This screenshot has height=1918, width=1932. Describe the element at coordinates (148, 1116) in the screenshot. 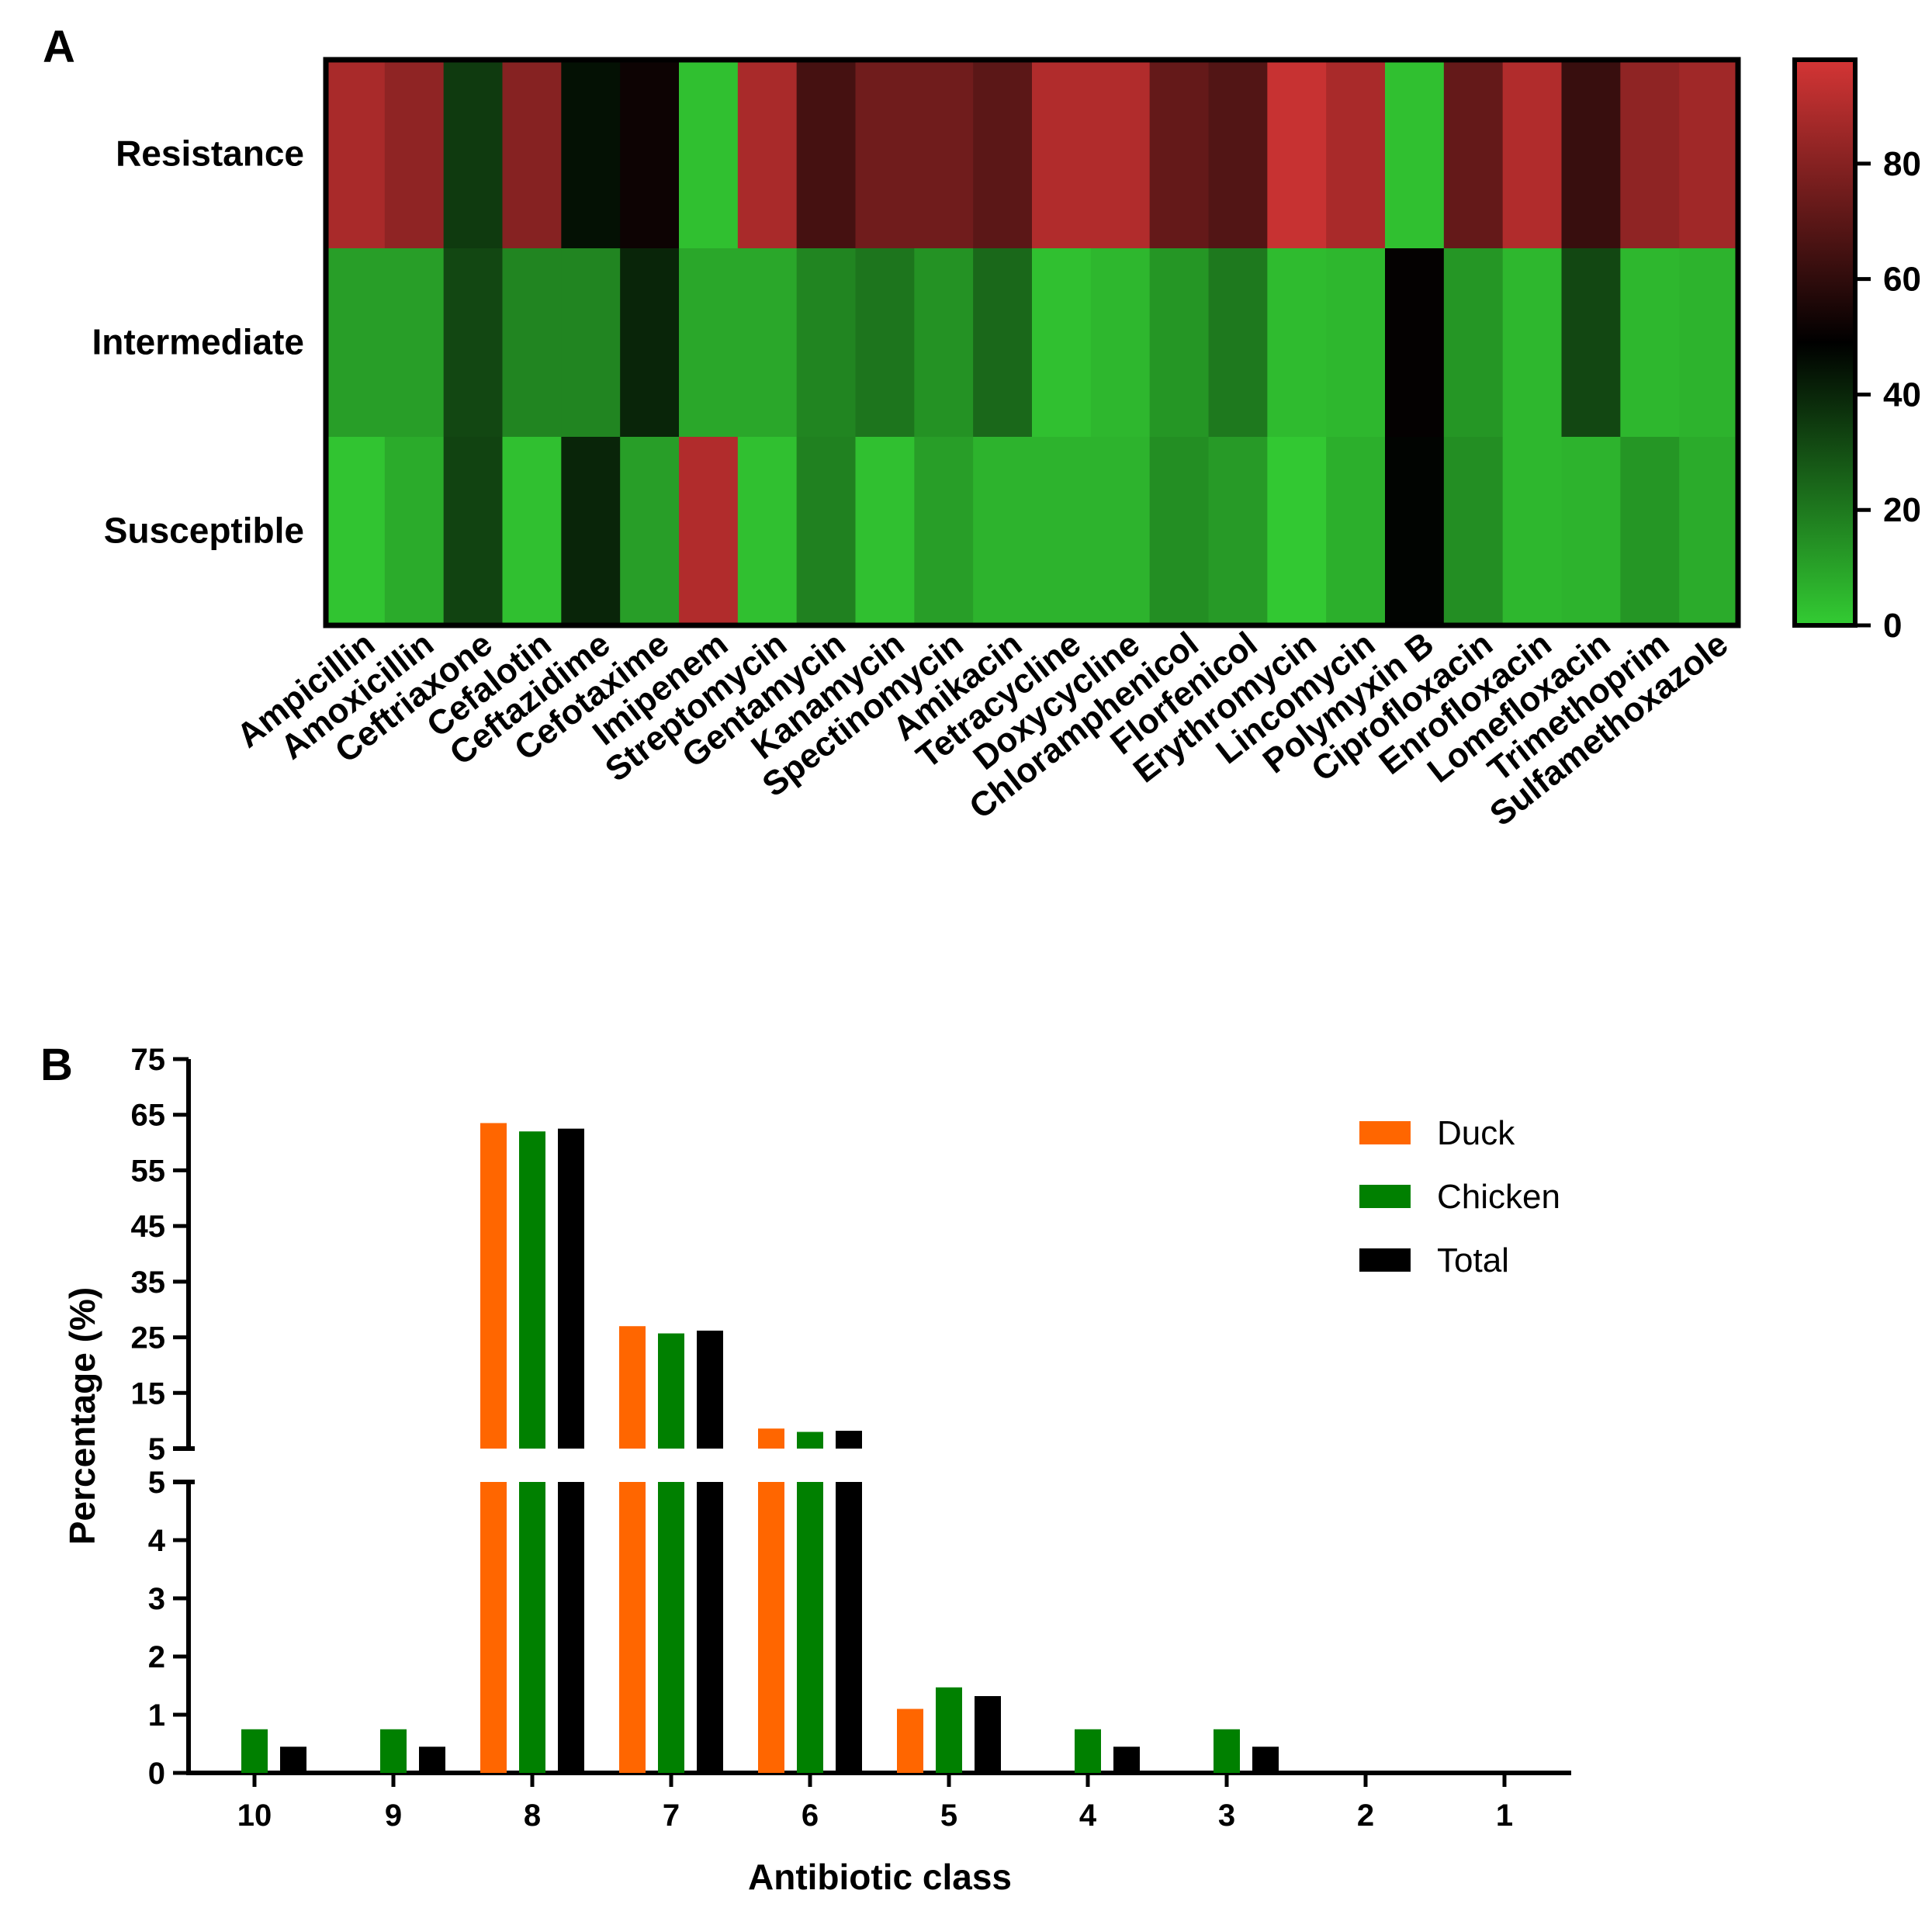

I see `y-tick-label: 65` at that location.